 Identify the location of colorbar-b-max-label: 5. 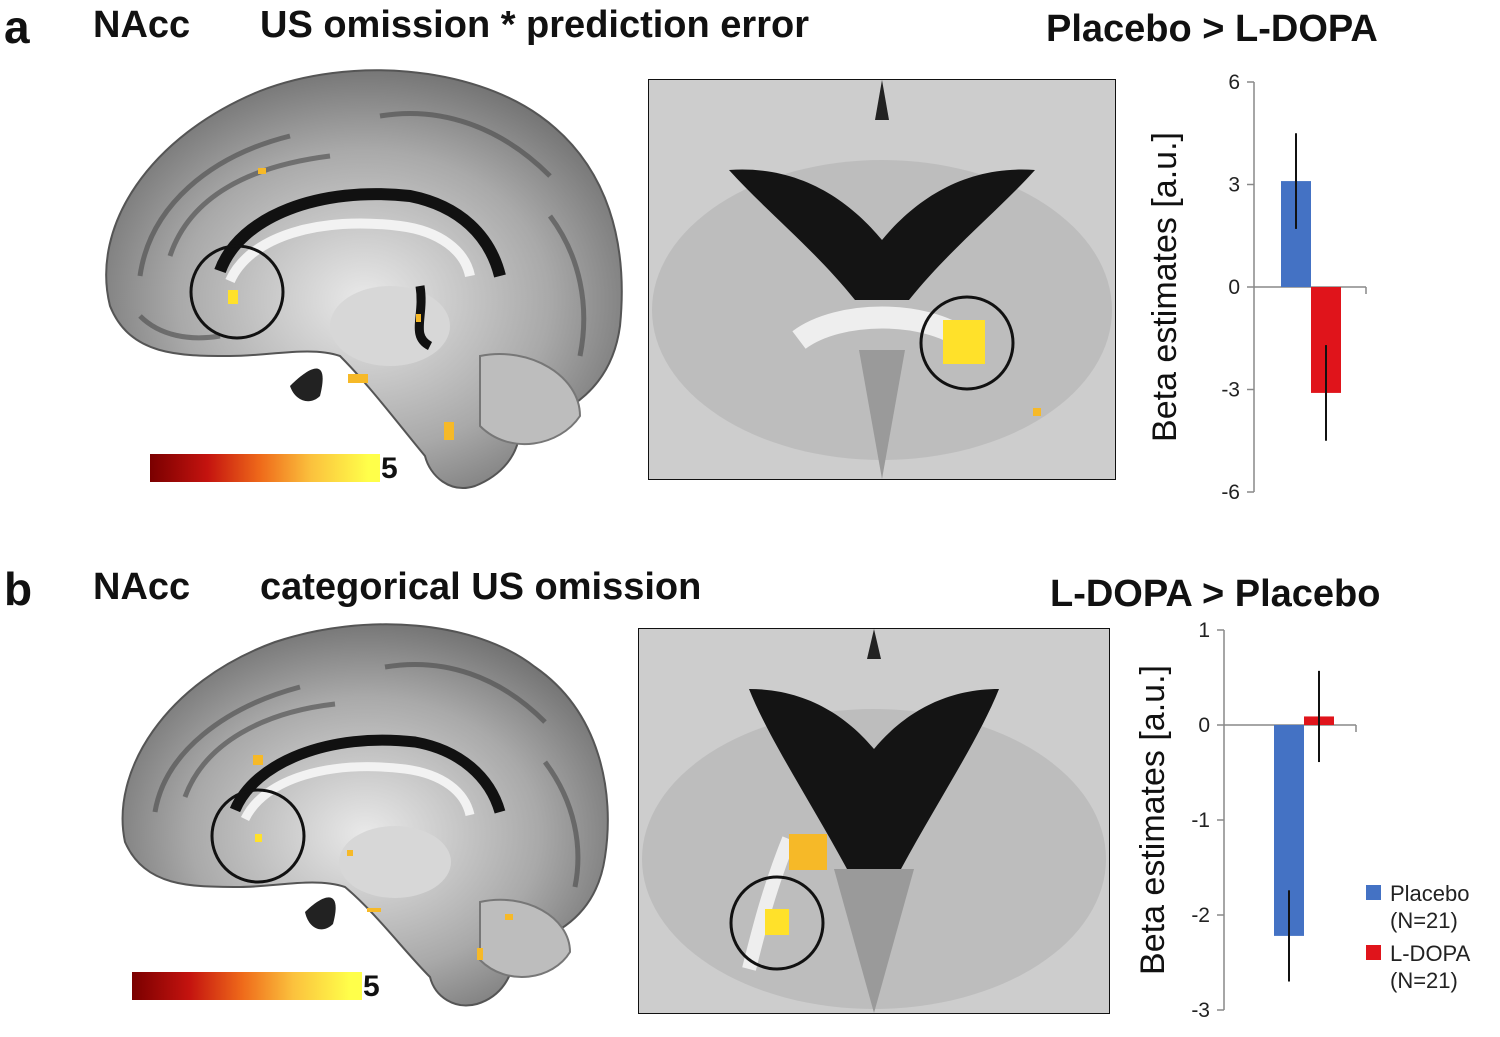
(371, 986).